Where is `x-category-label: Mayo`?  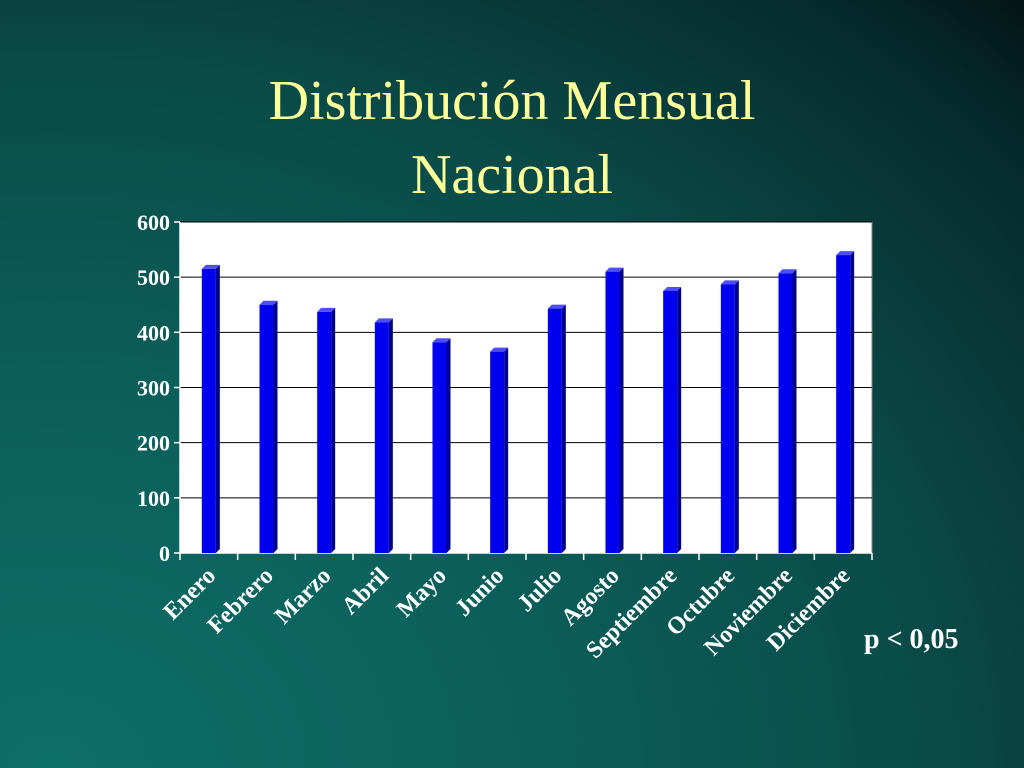
x-category-label: Mayo is located at coordinates (422, 593).